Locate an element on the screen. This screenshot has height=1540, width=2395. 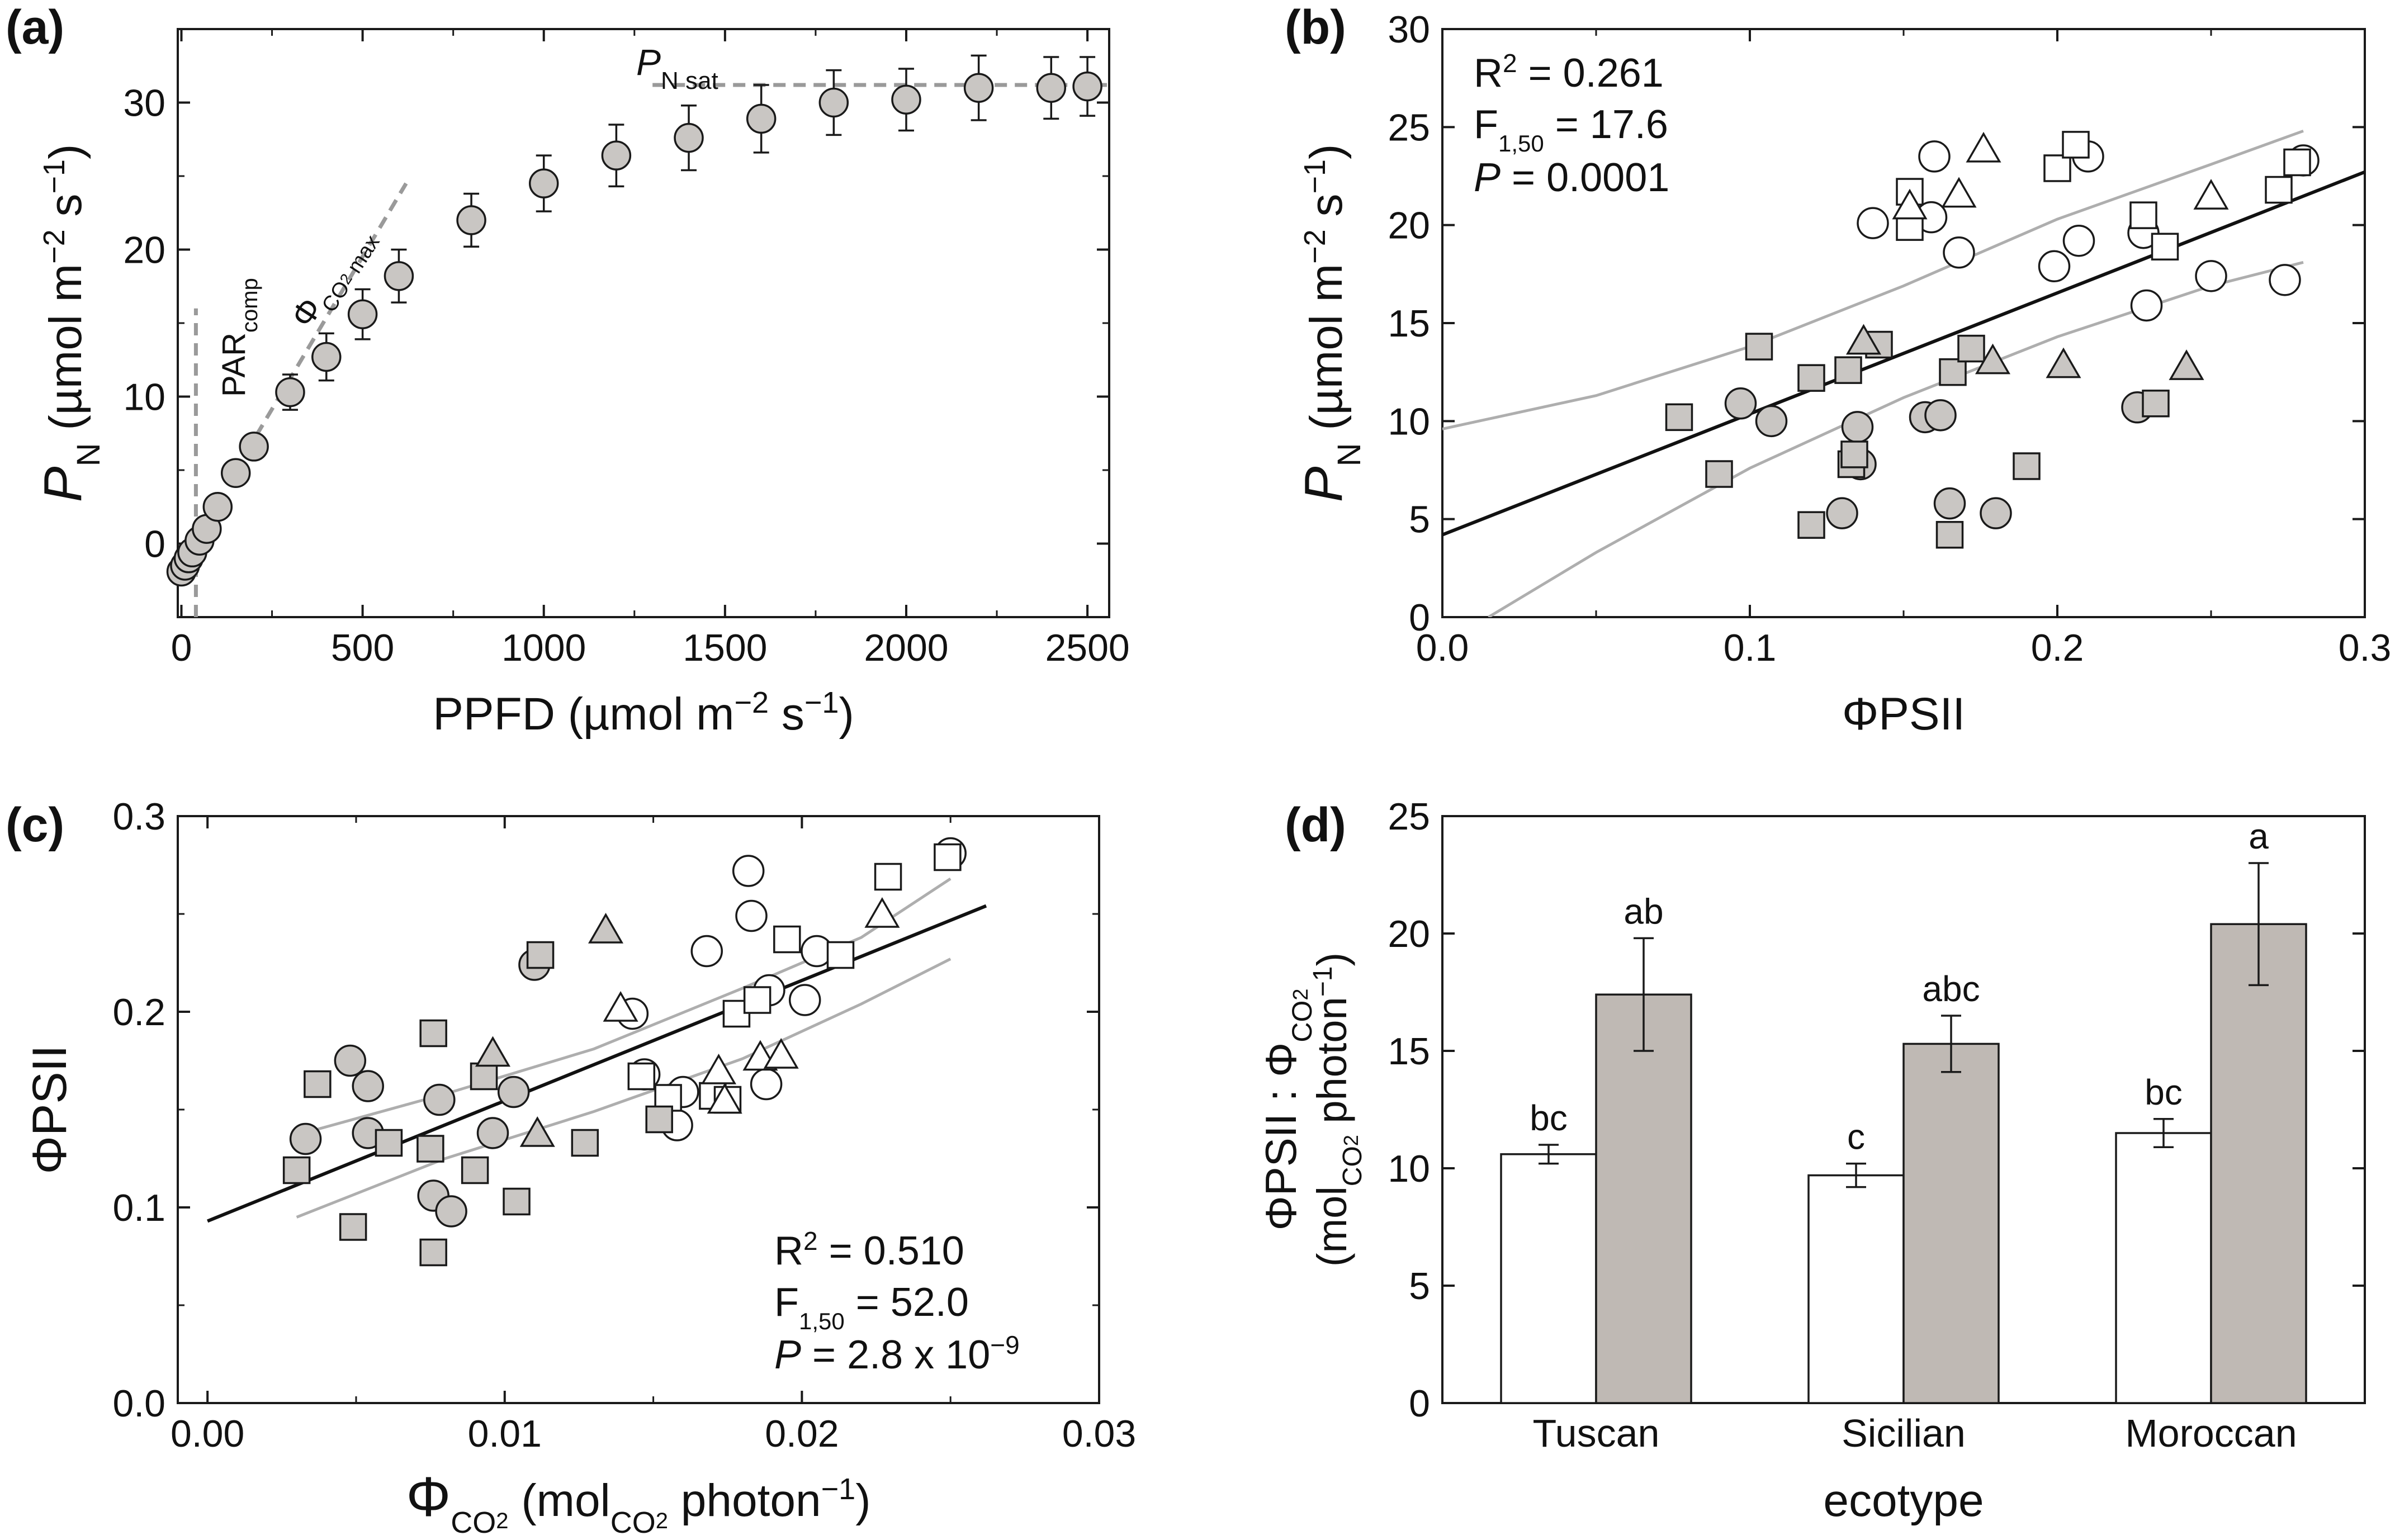
y-tick-label: 25 is located at coordinates (1409, 127).